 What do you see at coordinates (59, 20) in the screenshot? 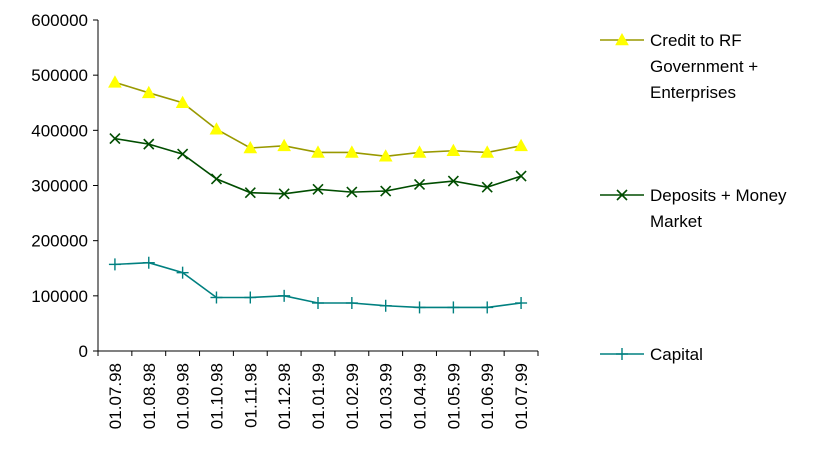
I see `y-tick-label: 600000` at bounding box center [59, 20].